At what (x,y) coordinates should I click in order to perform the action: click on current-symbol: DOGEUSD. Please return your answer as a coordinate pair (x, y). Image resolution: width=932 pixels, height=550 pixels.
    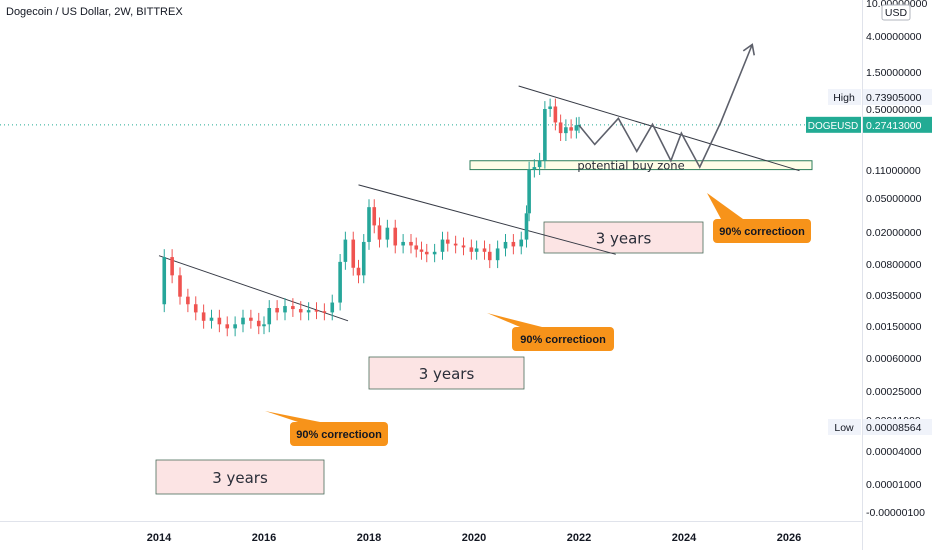
    Looking at the image, I should click on (833, 126).